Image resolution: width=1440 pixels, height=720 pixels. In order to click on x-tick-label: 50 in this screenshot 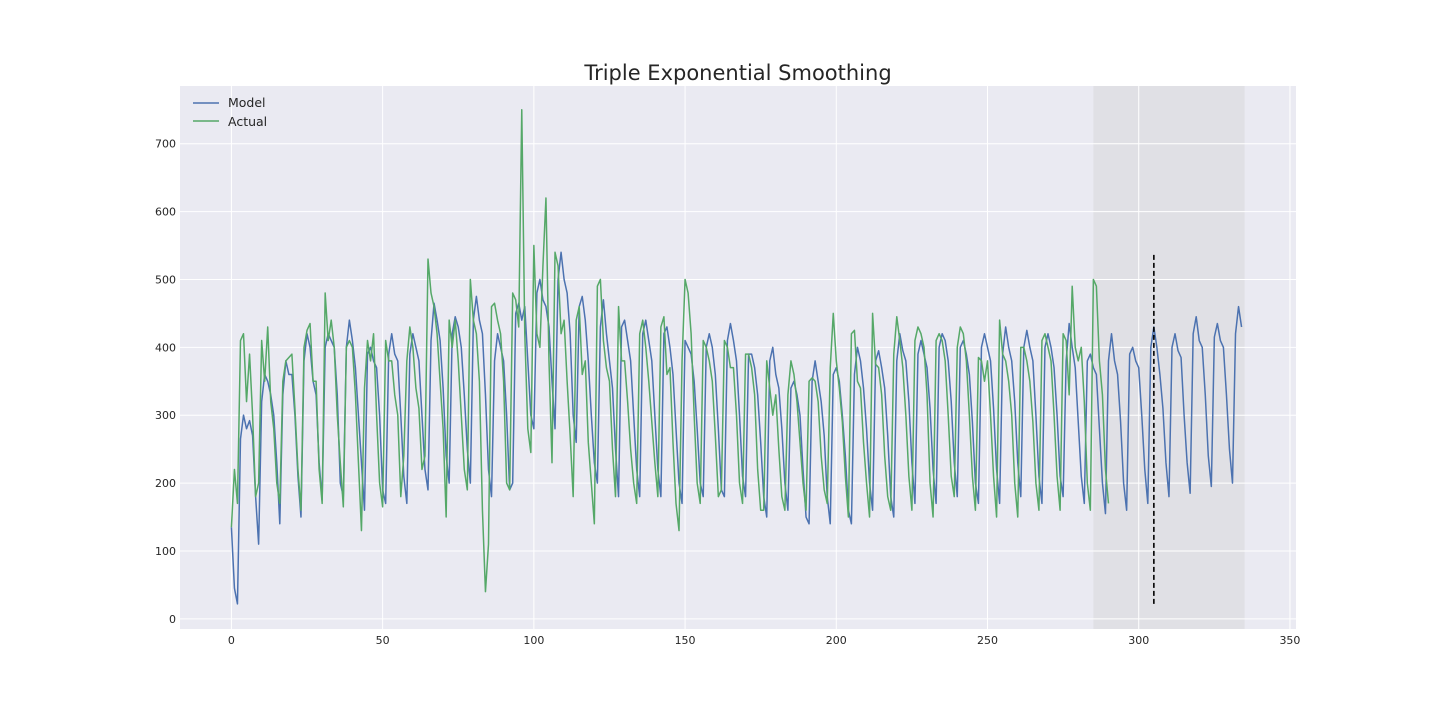, I will do `click(383, 640)`.